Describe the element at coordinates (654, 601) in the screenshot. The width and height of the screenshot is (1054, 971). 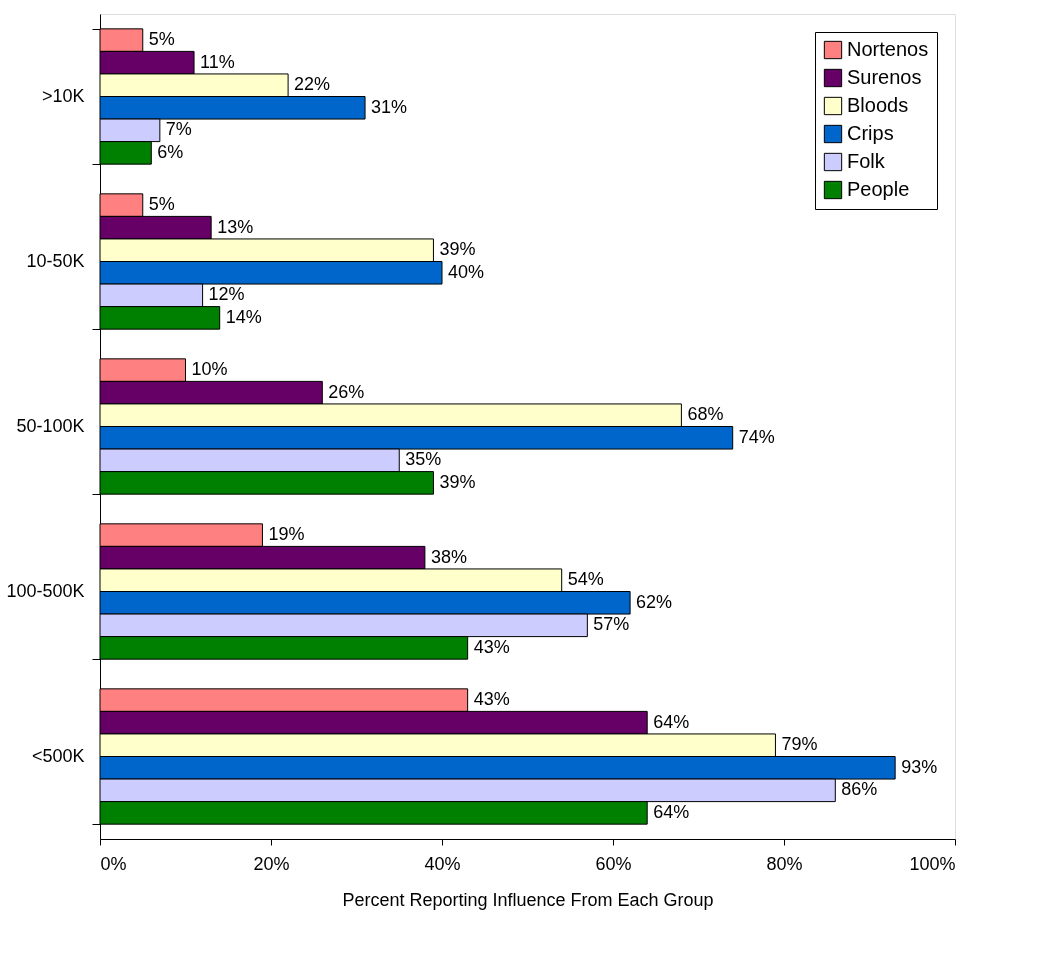
I see `data-label: 62%` at that location.